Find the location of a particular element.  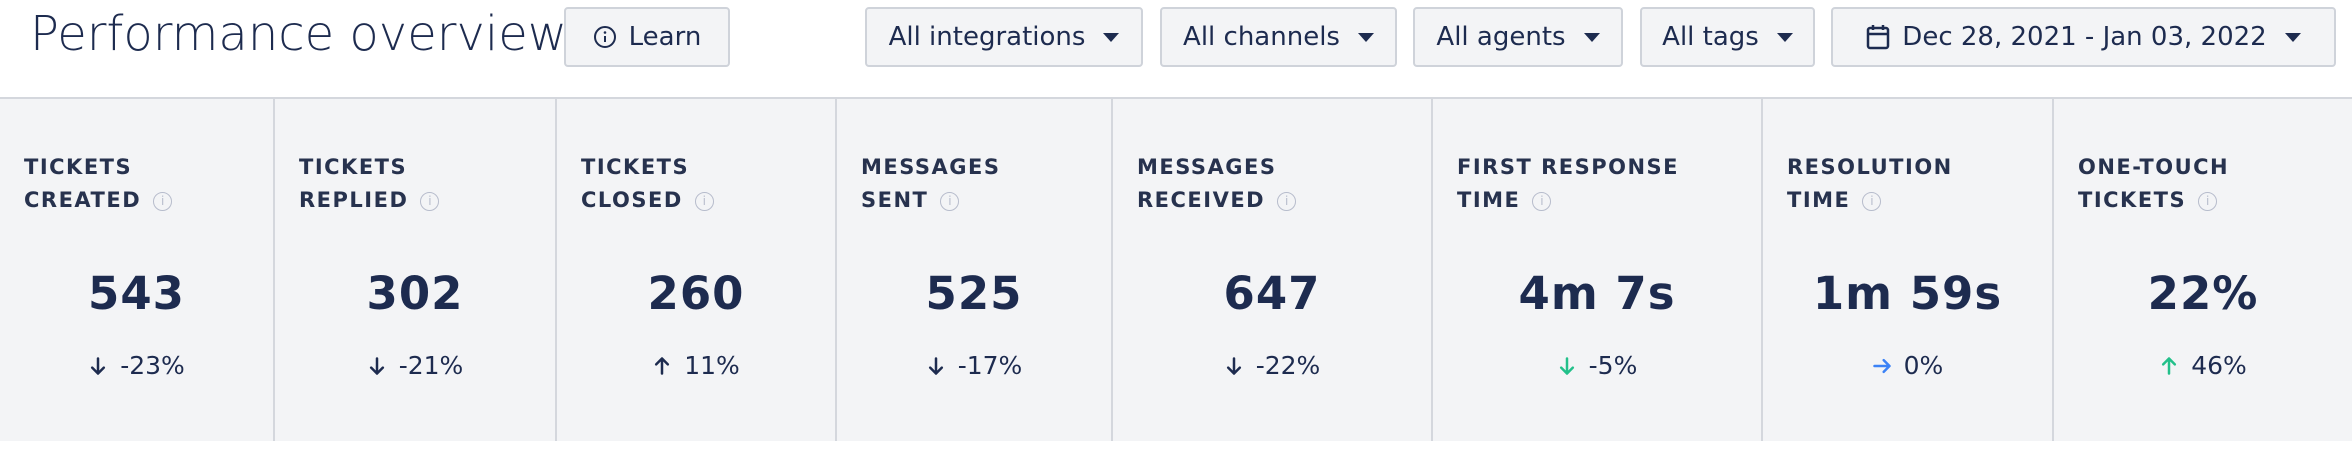

stat-card: TICKETS CREATED i 543 -23% is located at coordinates (137, 270).